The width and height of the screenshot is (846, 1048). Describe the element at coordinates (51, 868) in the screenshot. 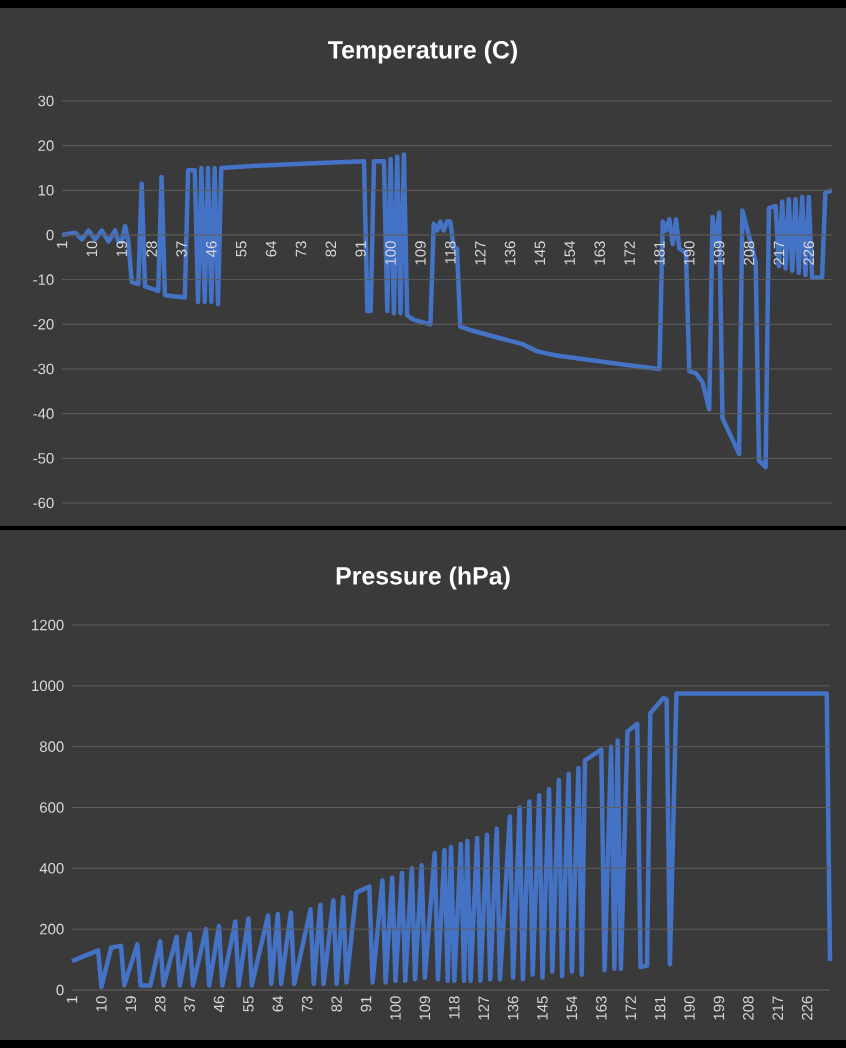

I see `y-tick-label: 400` at that location.